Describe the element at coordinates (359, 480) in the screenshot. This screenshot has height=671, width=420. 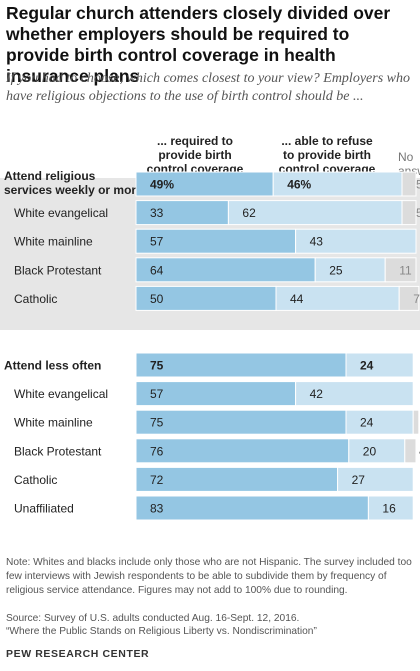
I see `value-label-refuse-g2-r5: 27` at that location.